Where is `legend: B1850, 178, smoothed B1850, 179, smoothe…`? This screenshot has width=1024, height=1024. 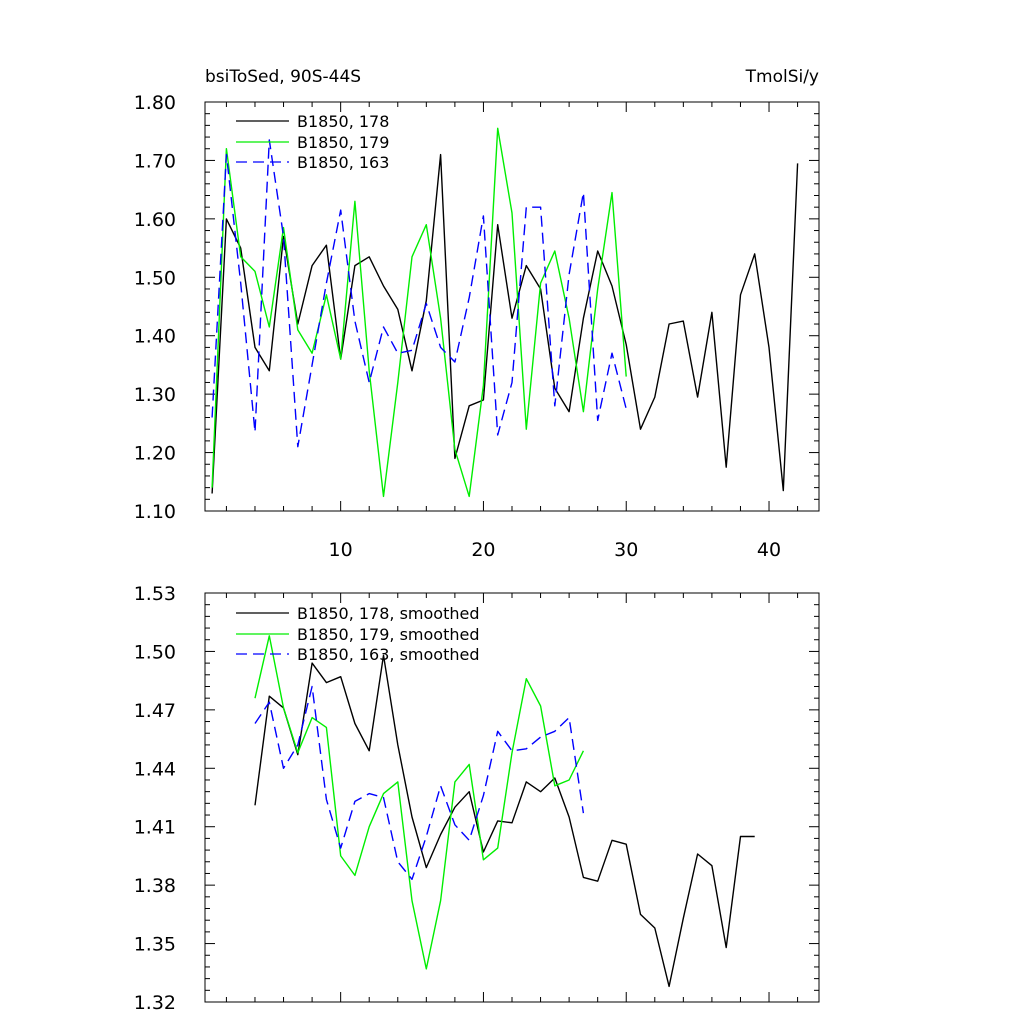 legend: B1850, 178, smoothed B1850, 179, smoothe… is located at coordinates (358, 634).